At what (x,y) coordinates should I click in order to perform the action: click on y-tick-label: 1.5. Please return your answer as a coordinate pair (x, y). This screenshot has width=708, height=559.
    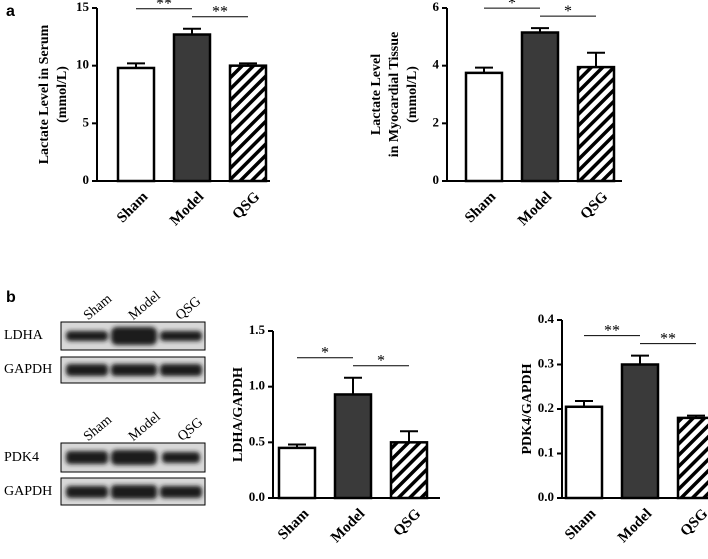
    Looking at the image, I should click on (257, 329).